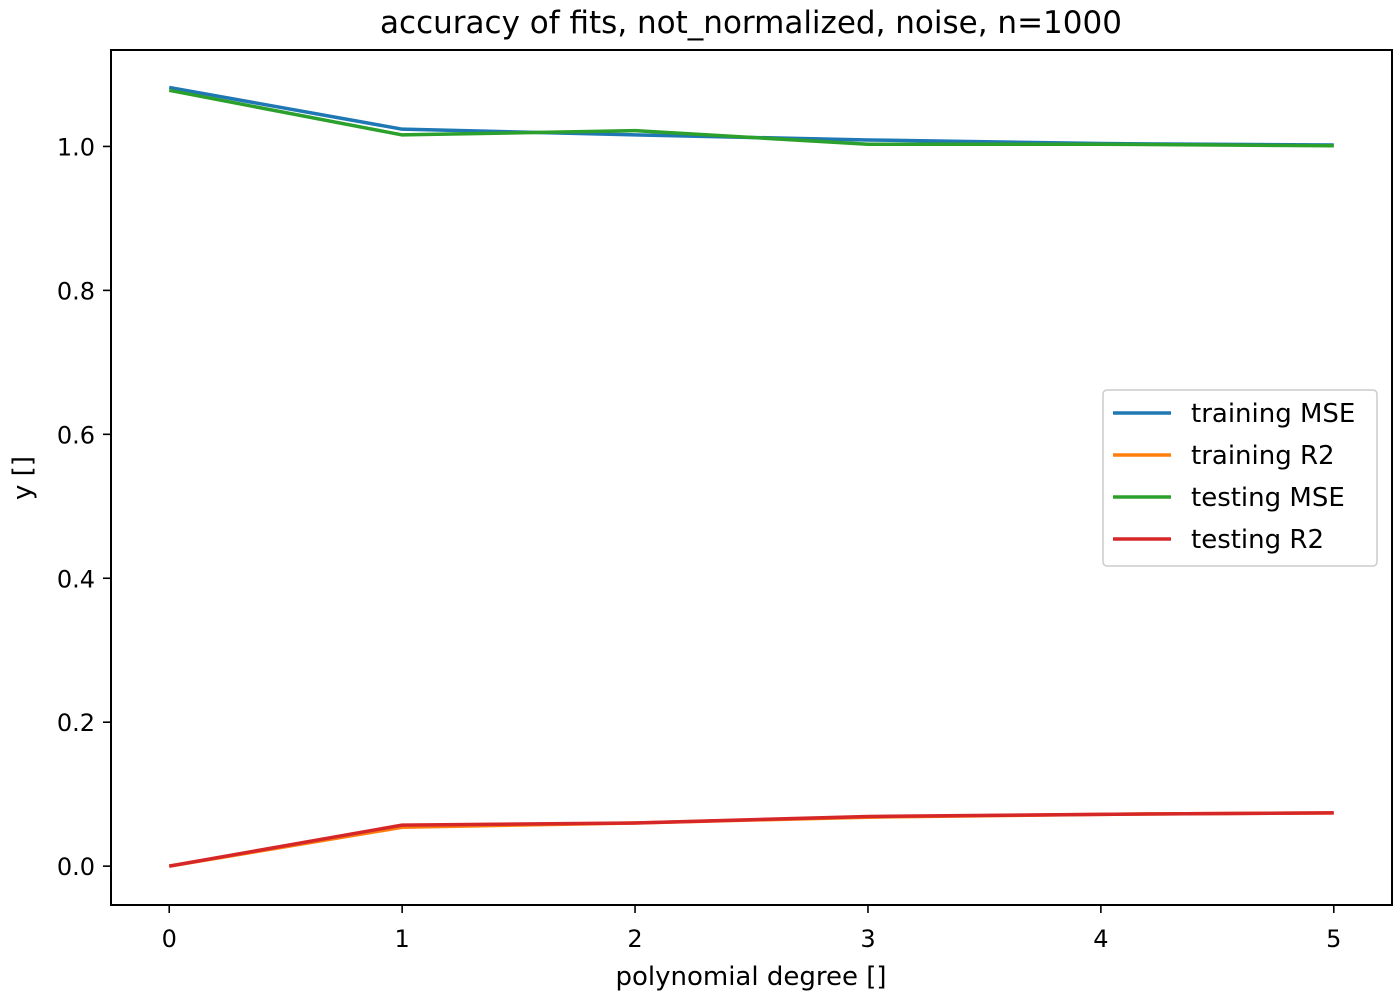 The height and width of the screenshot is (1000, 1400). Describe the element at coordinates (169, 939) in the screenshot. I see `x-tick-label: 0` at that location.